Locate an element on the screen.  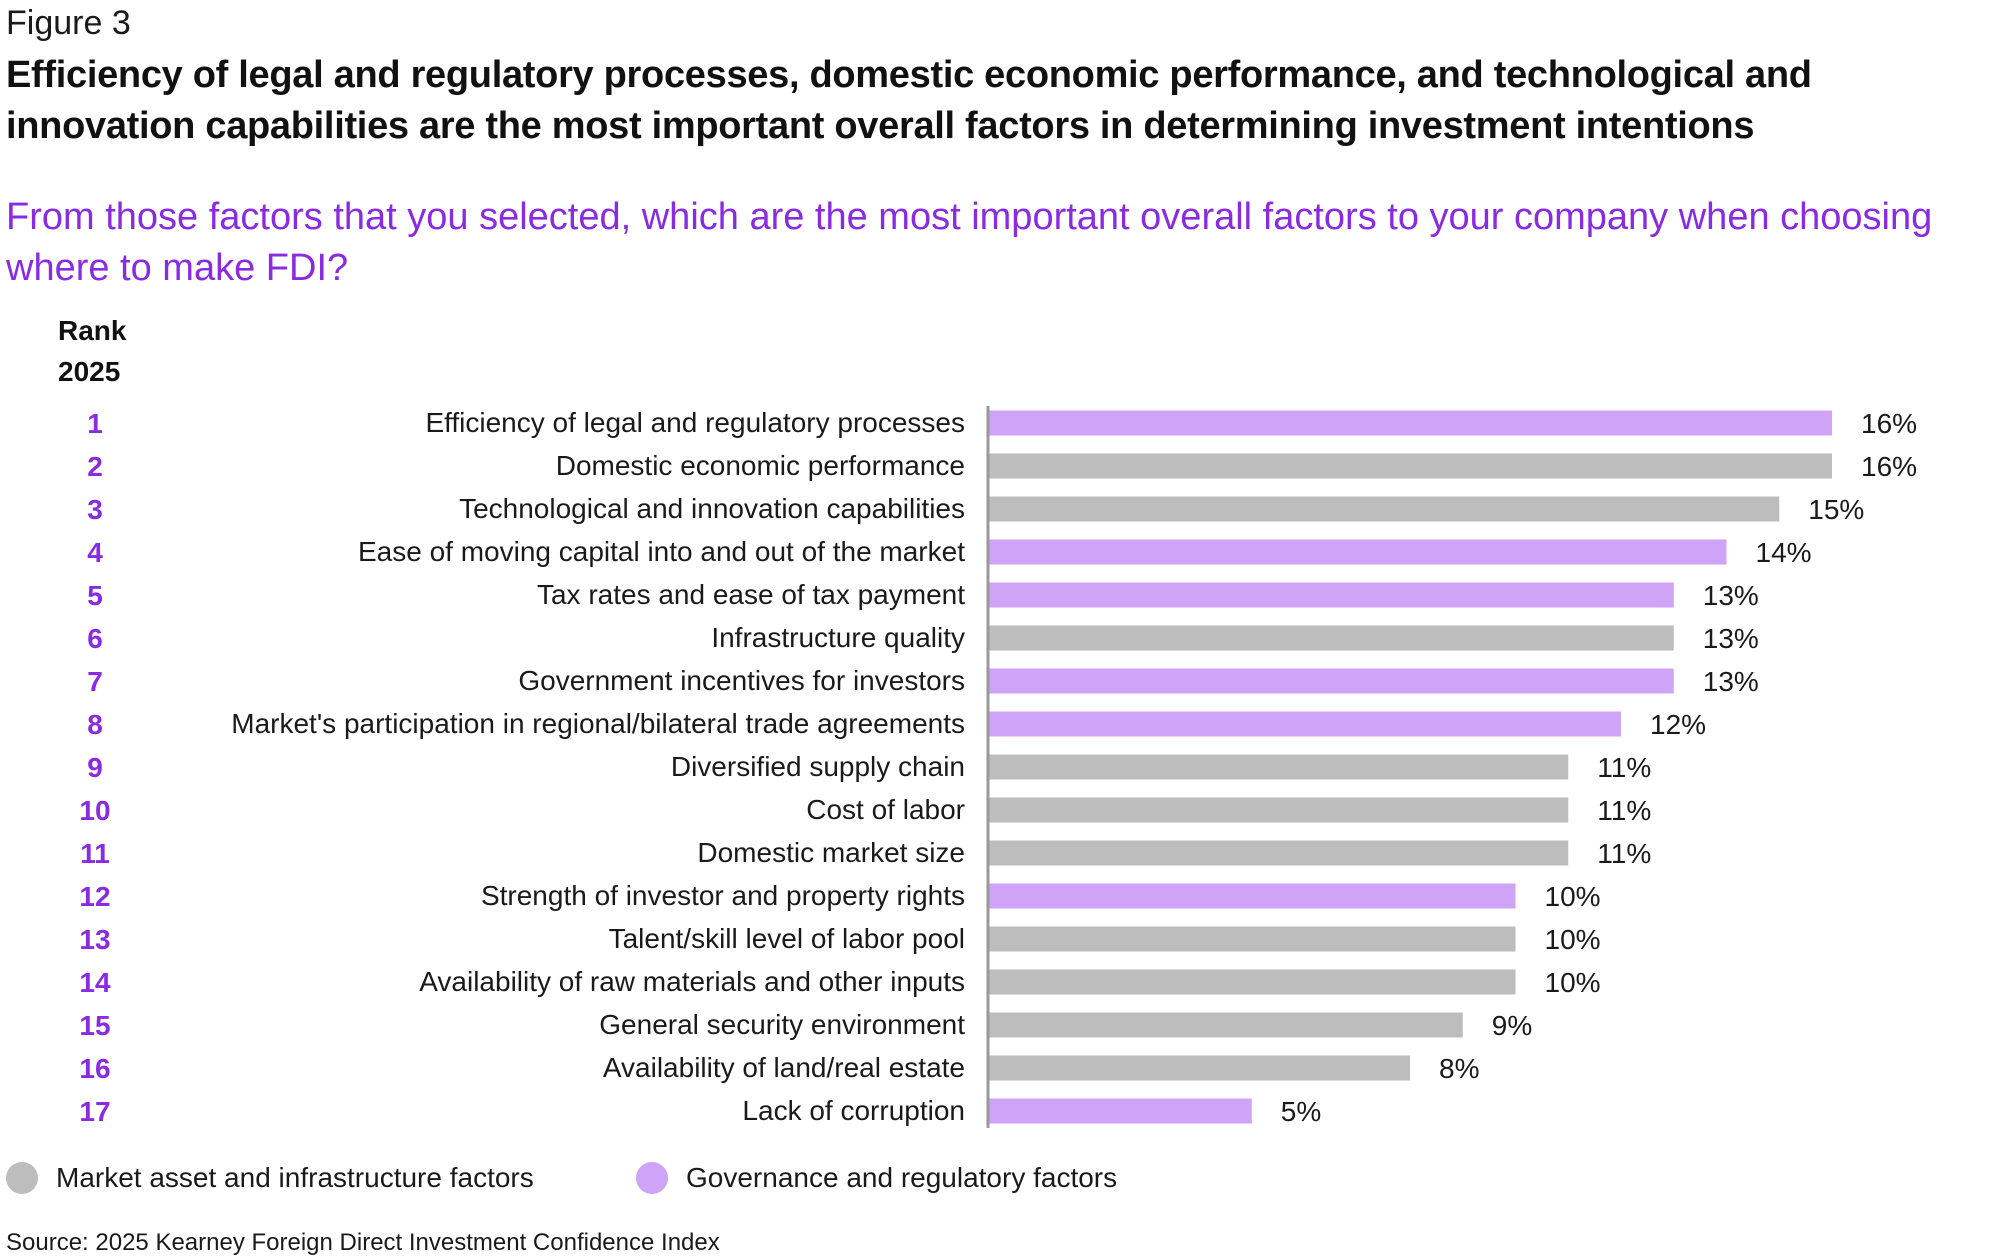
rank-number: 12 is located at coordinates (94, 896).